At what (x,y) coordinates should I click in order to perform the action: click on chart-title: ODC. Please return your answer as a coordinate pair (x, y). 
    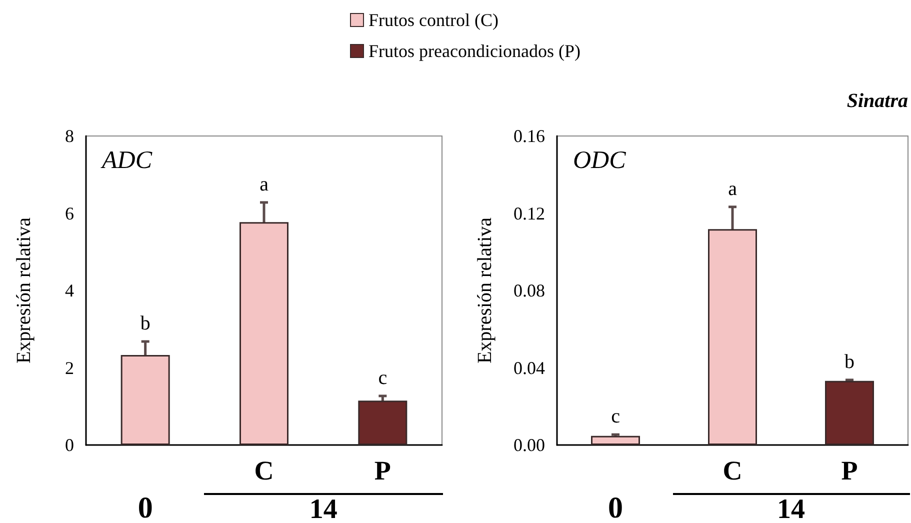
    Looking at the image, I should click on (599, 160).